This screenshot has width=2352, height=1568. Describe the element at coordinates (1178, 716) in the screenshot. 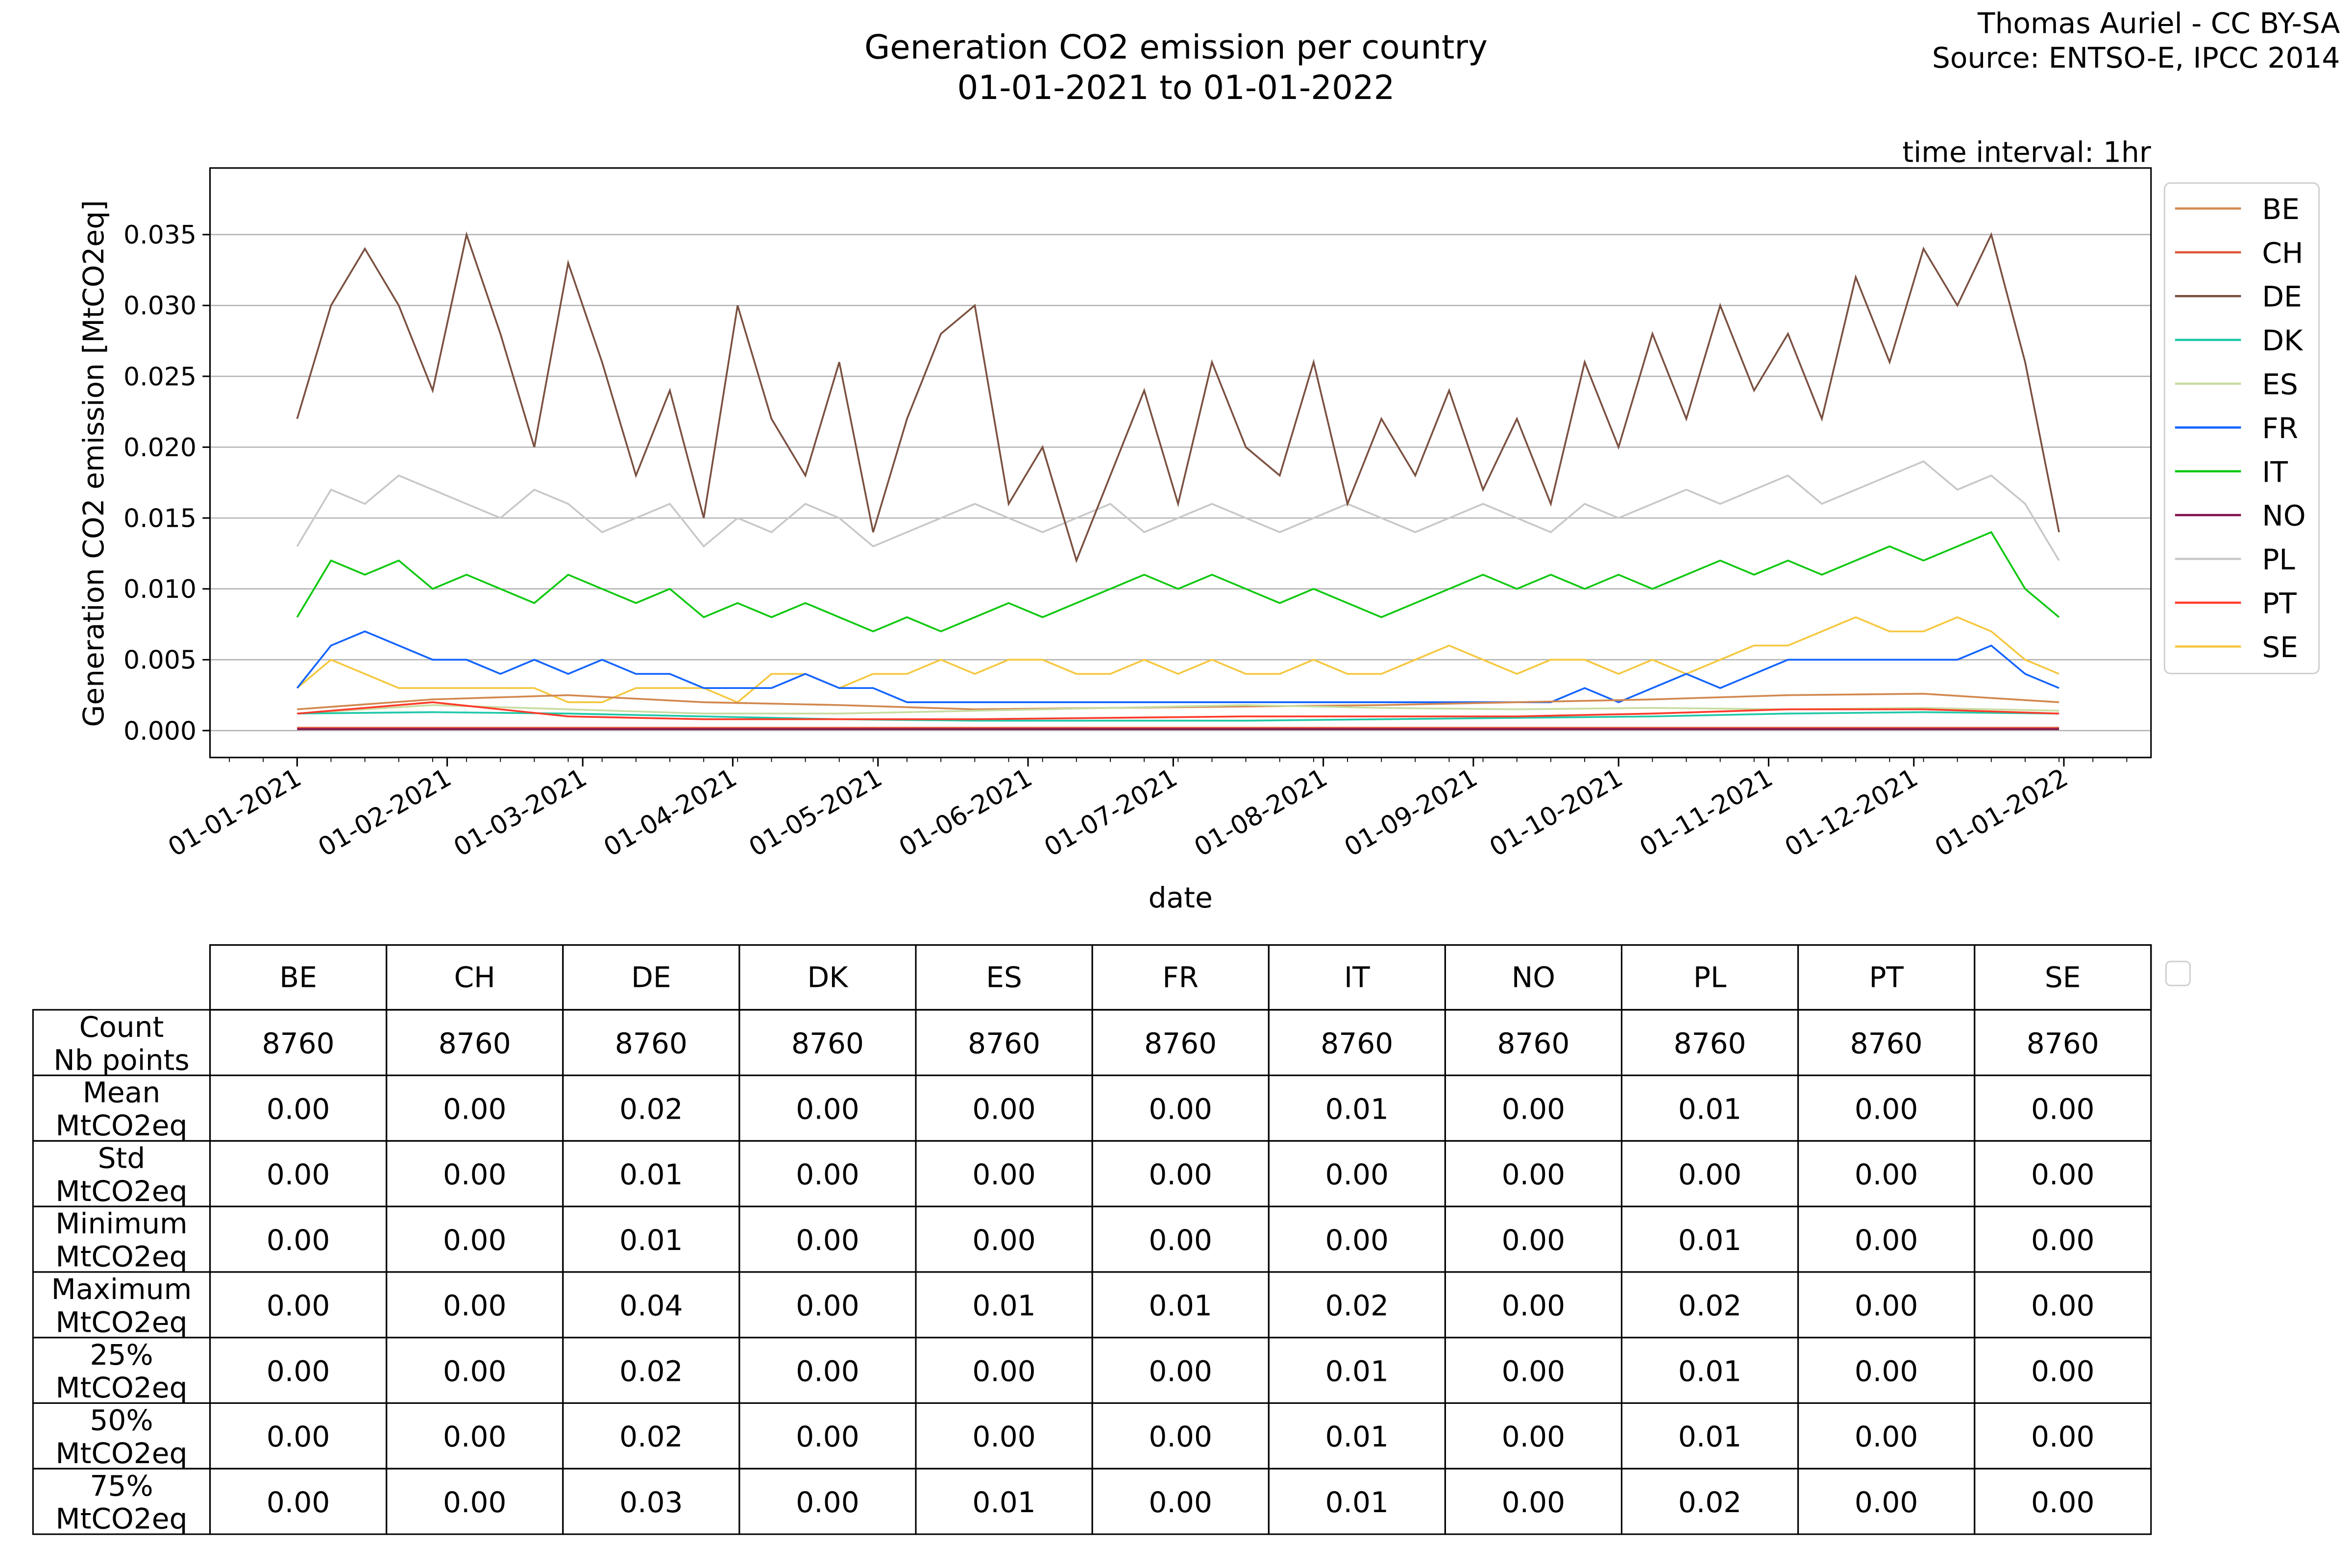

I see `series-line-DK` at that location.